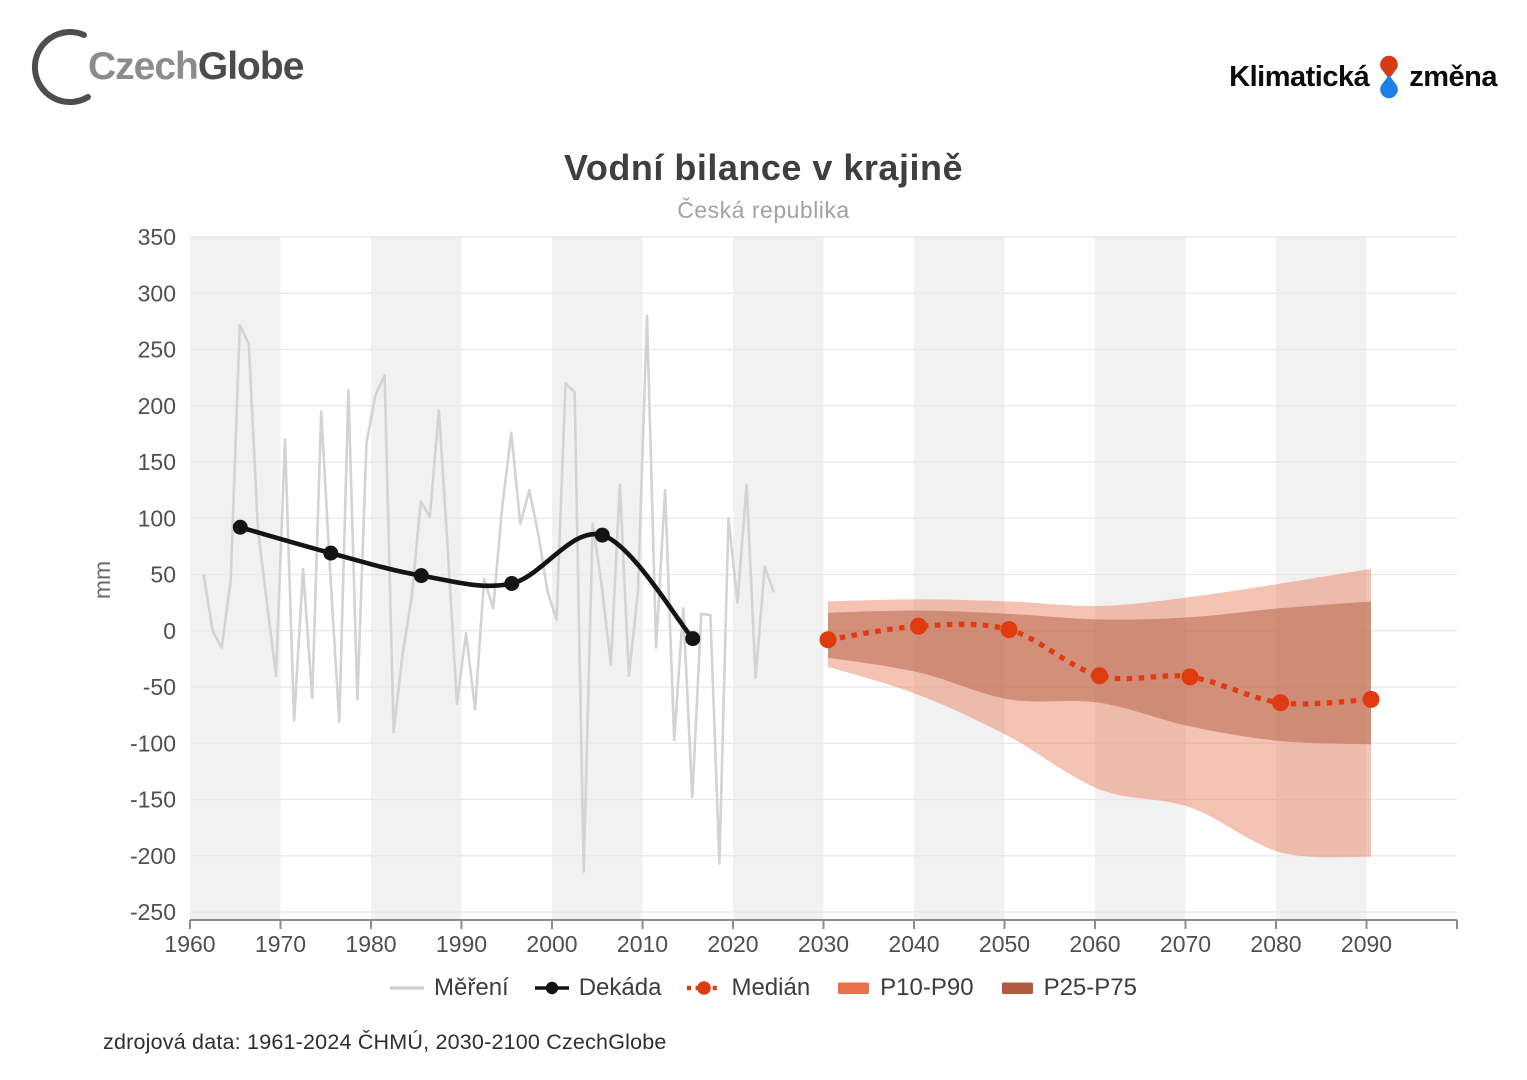 The image size is (1527, 1080). What do you see at coordinates (913, 944) in the screenshot?
I see `x-tick-label: 2040` at bounding box center [913, 944].